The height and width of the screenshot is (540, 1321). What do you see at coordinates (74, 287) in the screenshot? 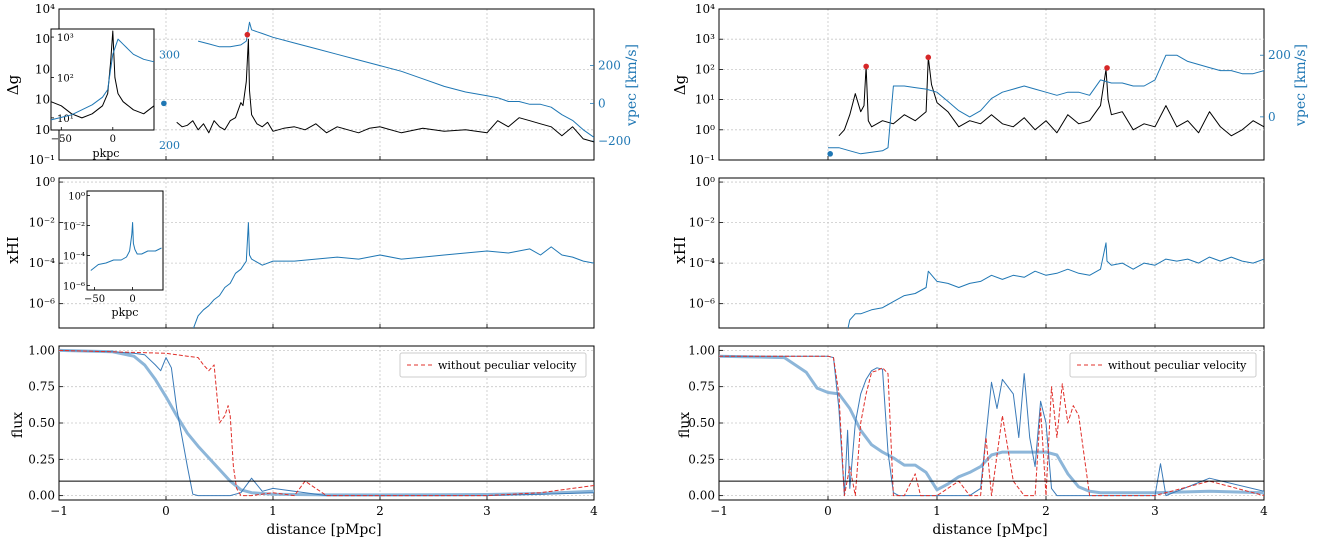
I see `xhi-inset-ytick-label: 10⁻⁶` at bounding box center [74, 287].